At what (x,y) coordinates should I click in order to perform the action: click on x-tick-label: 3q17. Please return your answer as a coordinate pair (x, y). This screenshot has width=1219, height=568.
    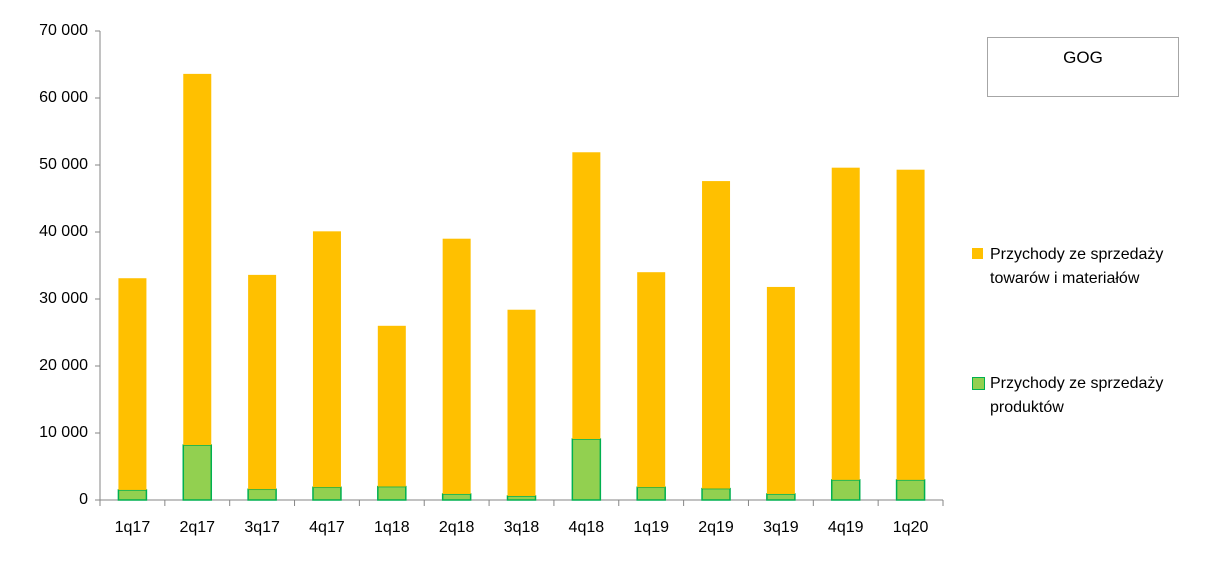
    Looking at the image, I should click on (262, 527).